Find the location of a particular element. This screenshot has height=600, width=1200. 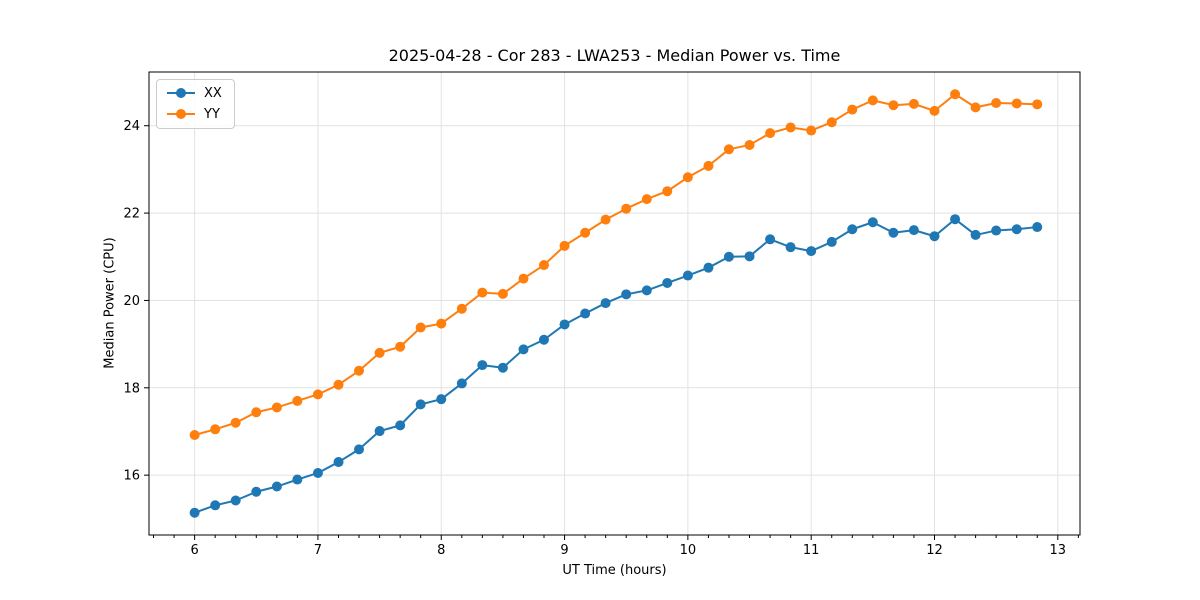

y-tick-label: 18 is located at coordinates (131, 388).